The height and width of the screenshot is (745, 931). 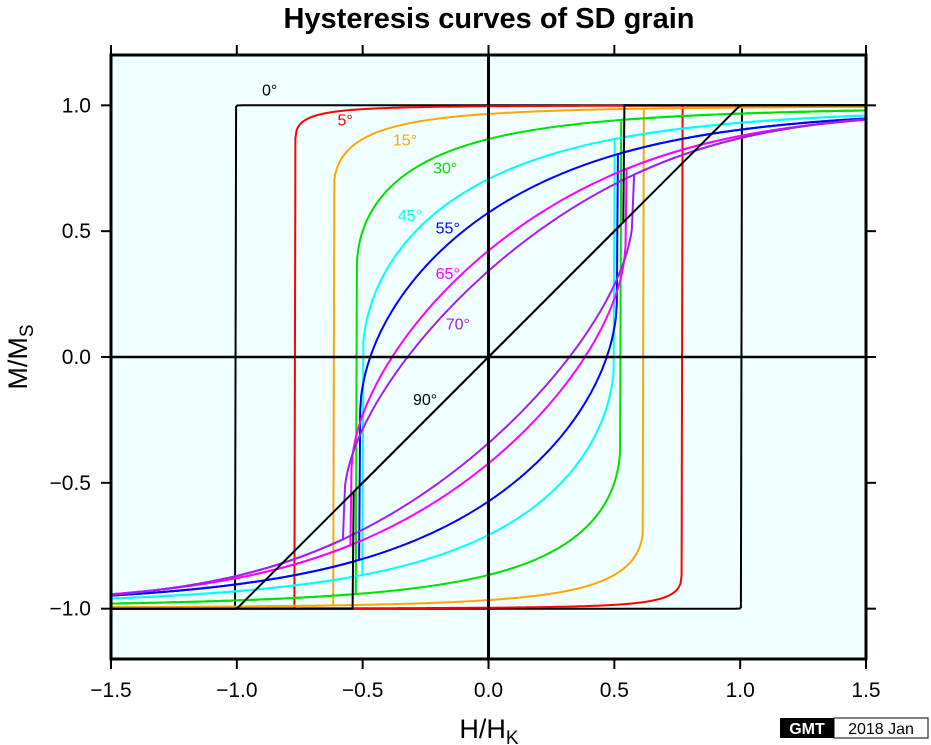 I want to click on x-tick-label: −0.5, so click(x=362, y=690).